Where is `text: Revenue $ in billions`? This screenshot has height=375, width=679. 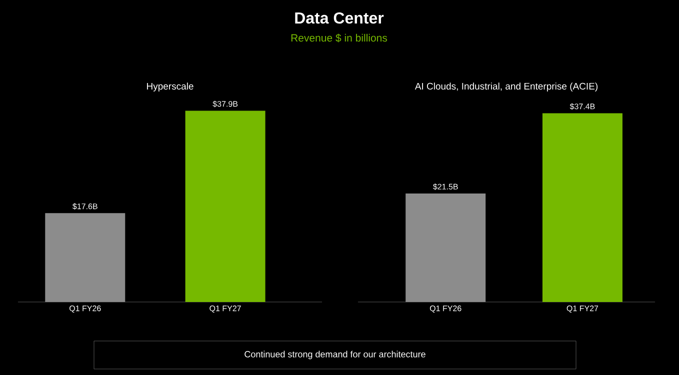 text: Revenue $ in billions is located at coordinates (339, 38).